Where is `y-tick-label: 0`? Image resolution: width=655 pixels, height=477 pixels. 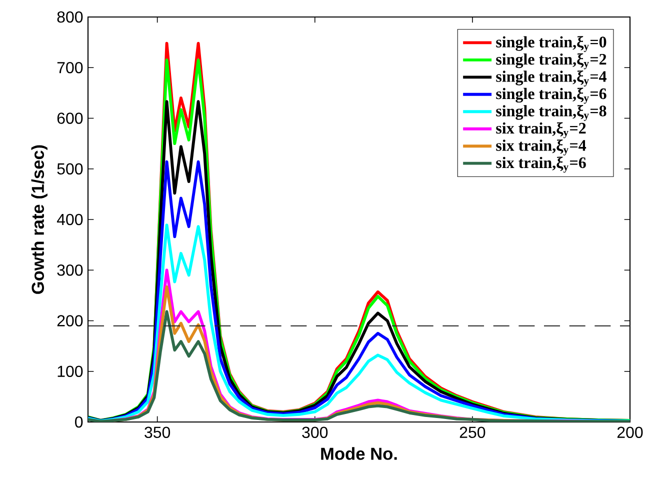 y-tick-label: 0 is located at coordinates (79, 422).